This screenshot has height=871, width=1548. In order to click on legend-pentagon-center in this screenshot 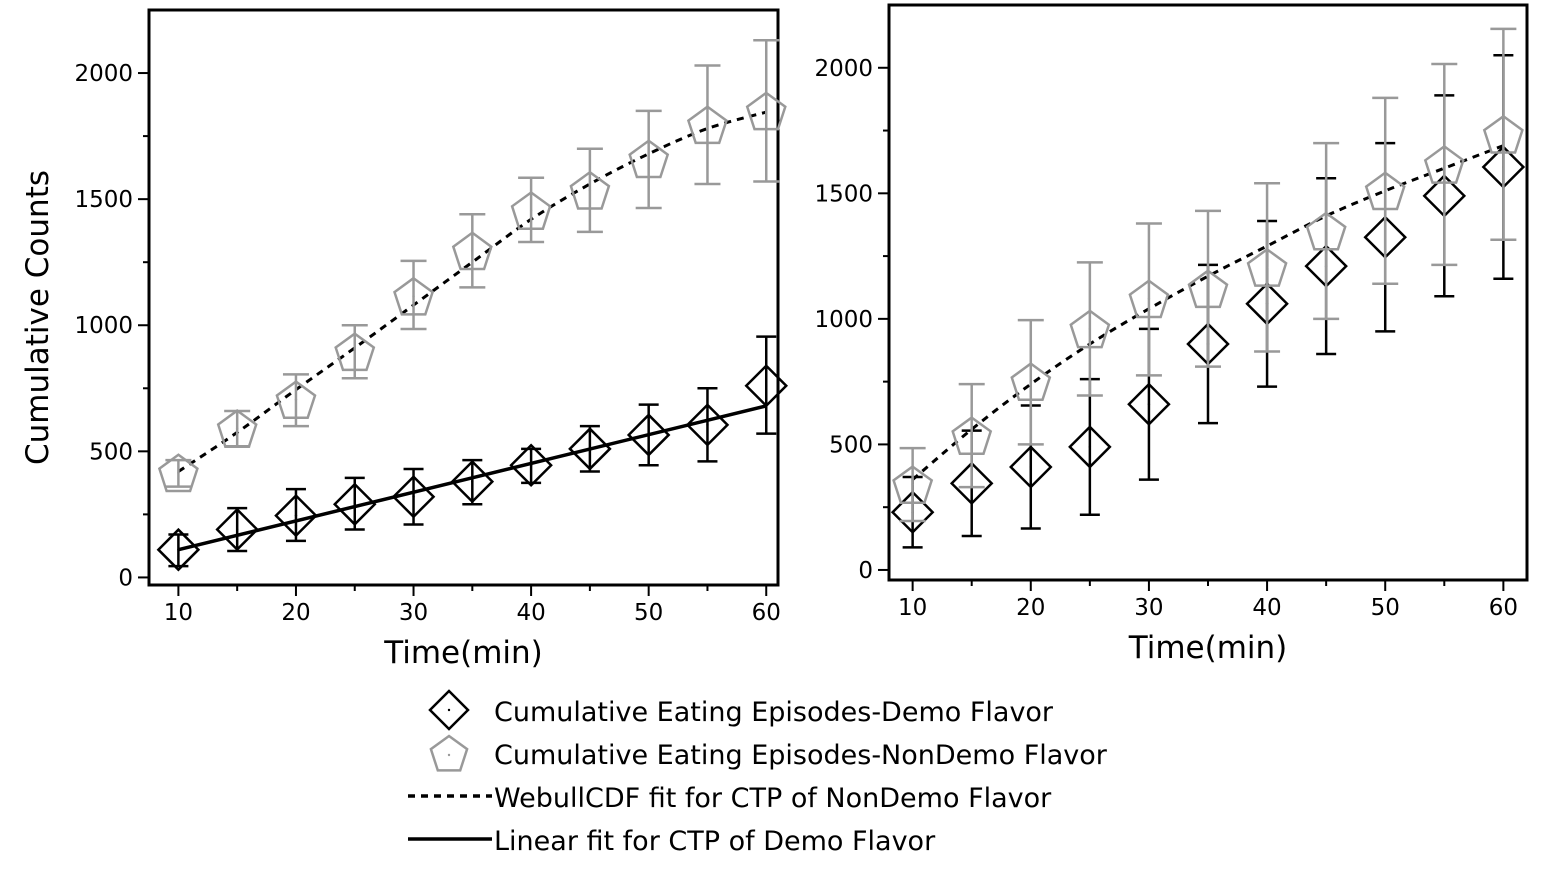, I will do `click(449, 755)`.